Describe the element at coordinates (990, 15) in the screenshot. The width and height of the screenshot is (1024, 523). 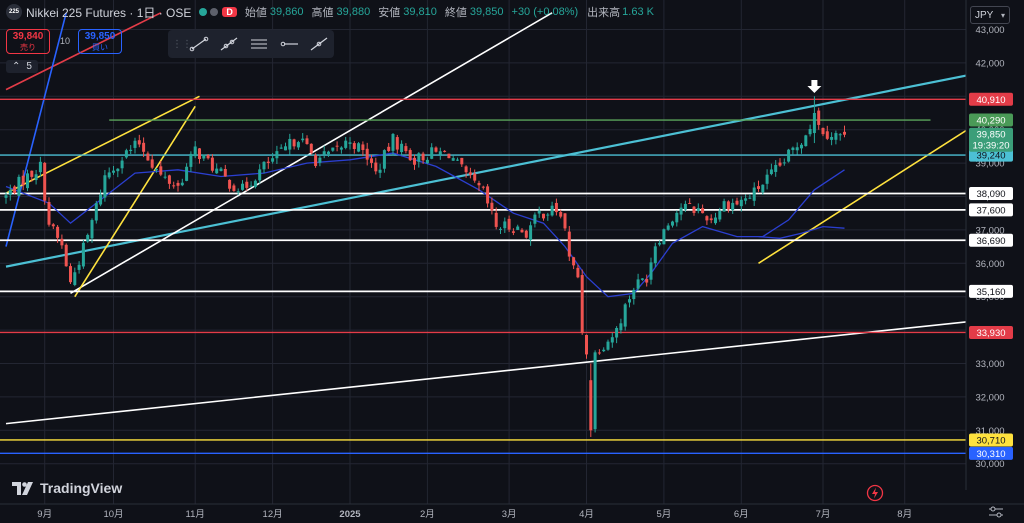
I see `currency-selector: JPY ▾` at that location.